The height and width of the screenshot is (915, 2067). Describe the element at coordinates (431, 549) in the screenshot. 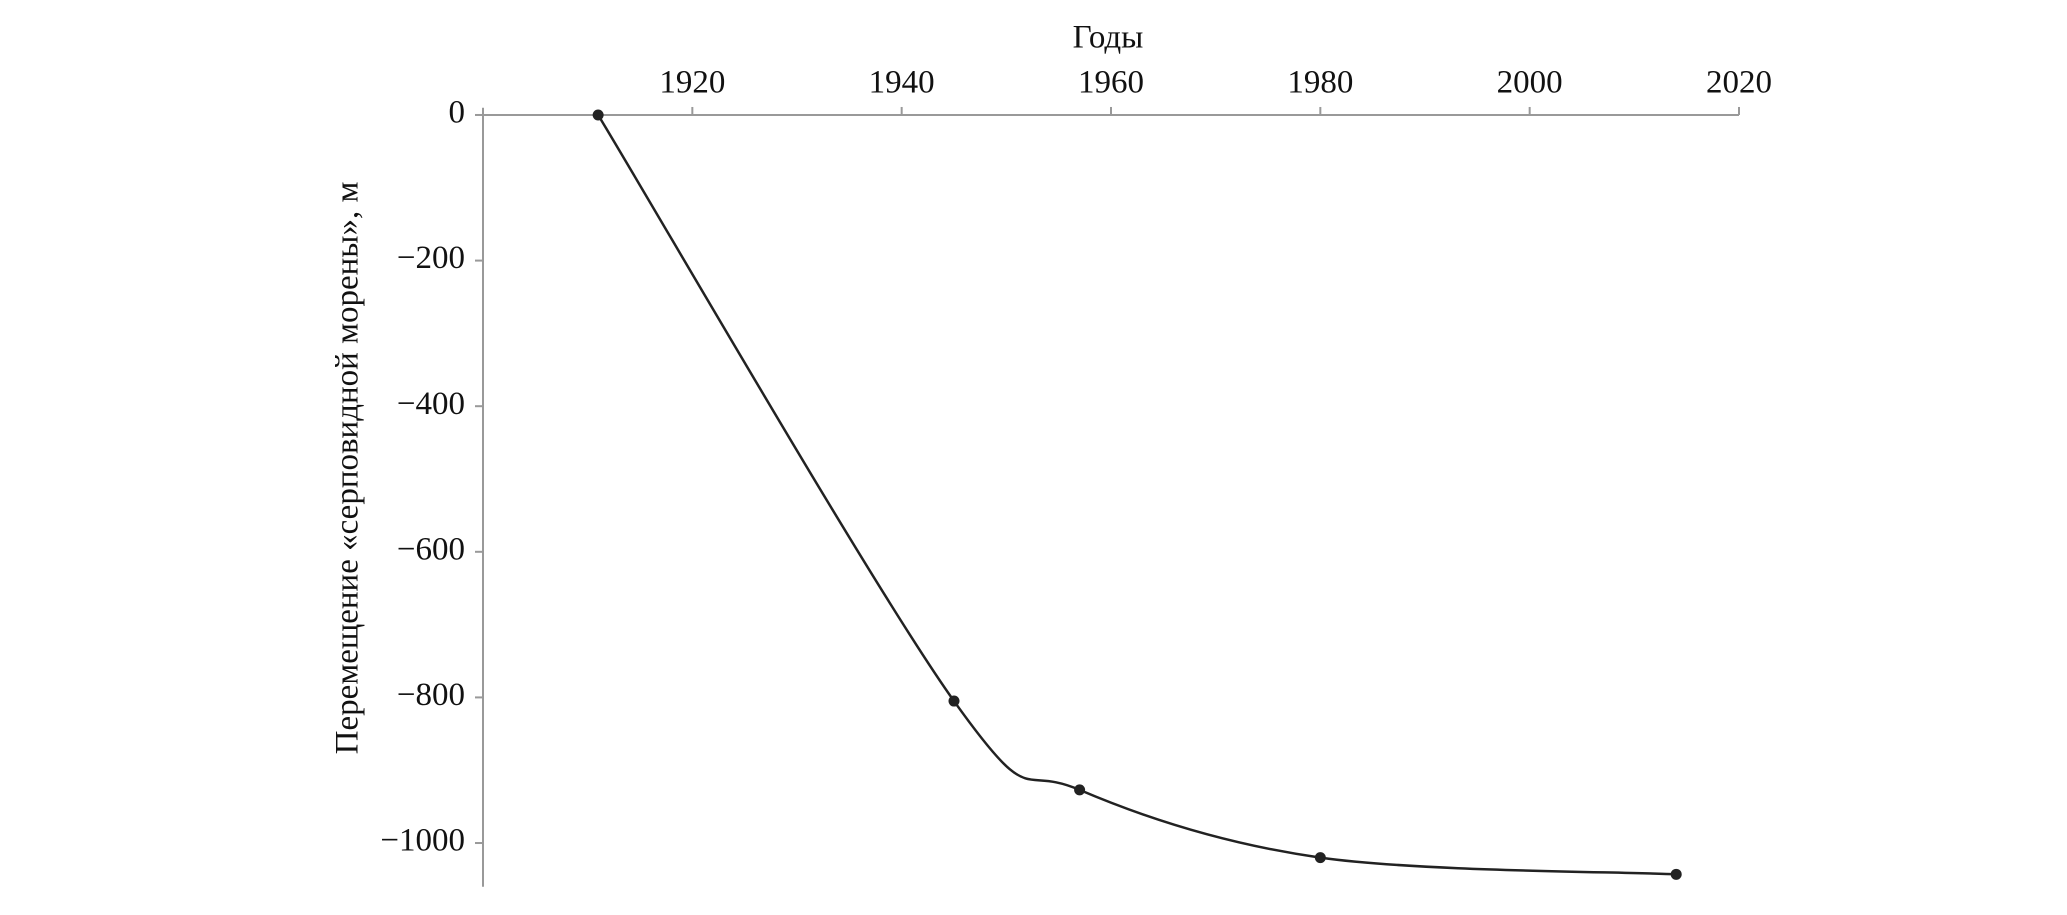

I see `y-tick-label: −600` at that location.